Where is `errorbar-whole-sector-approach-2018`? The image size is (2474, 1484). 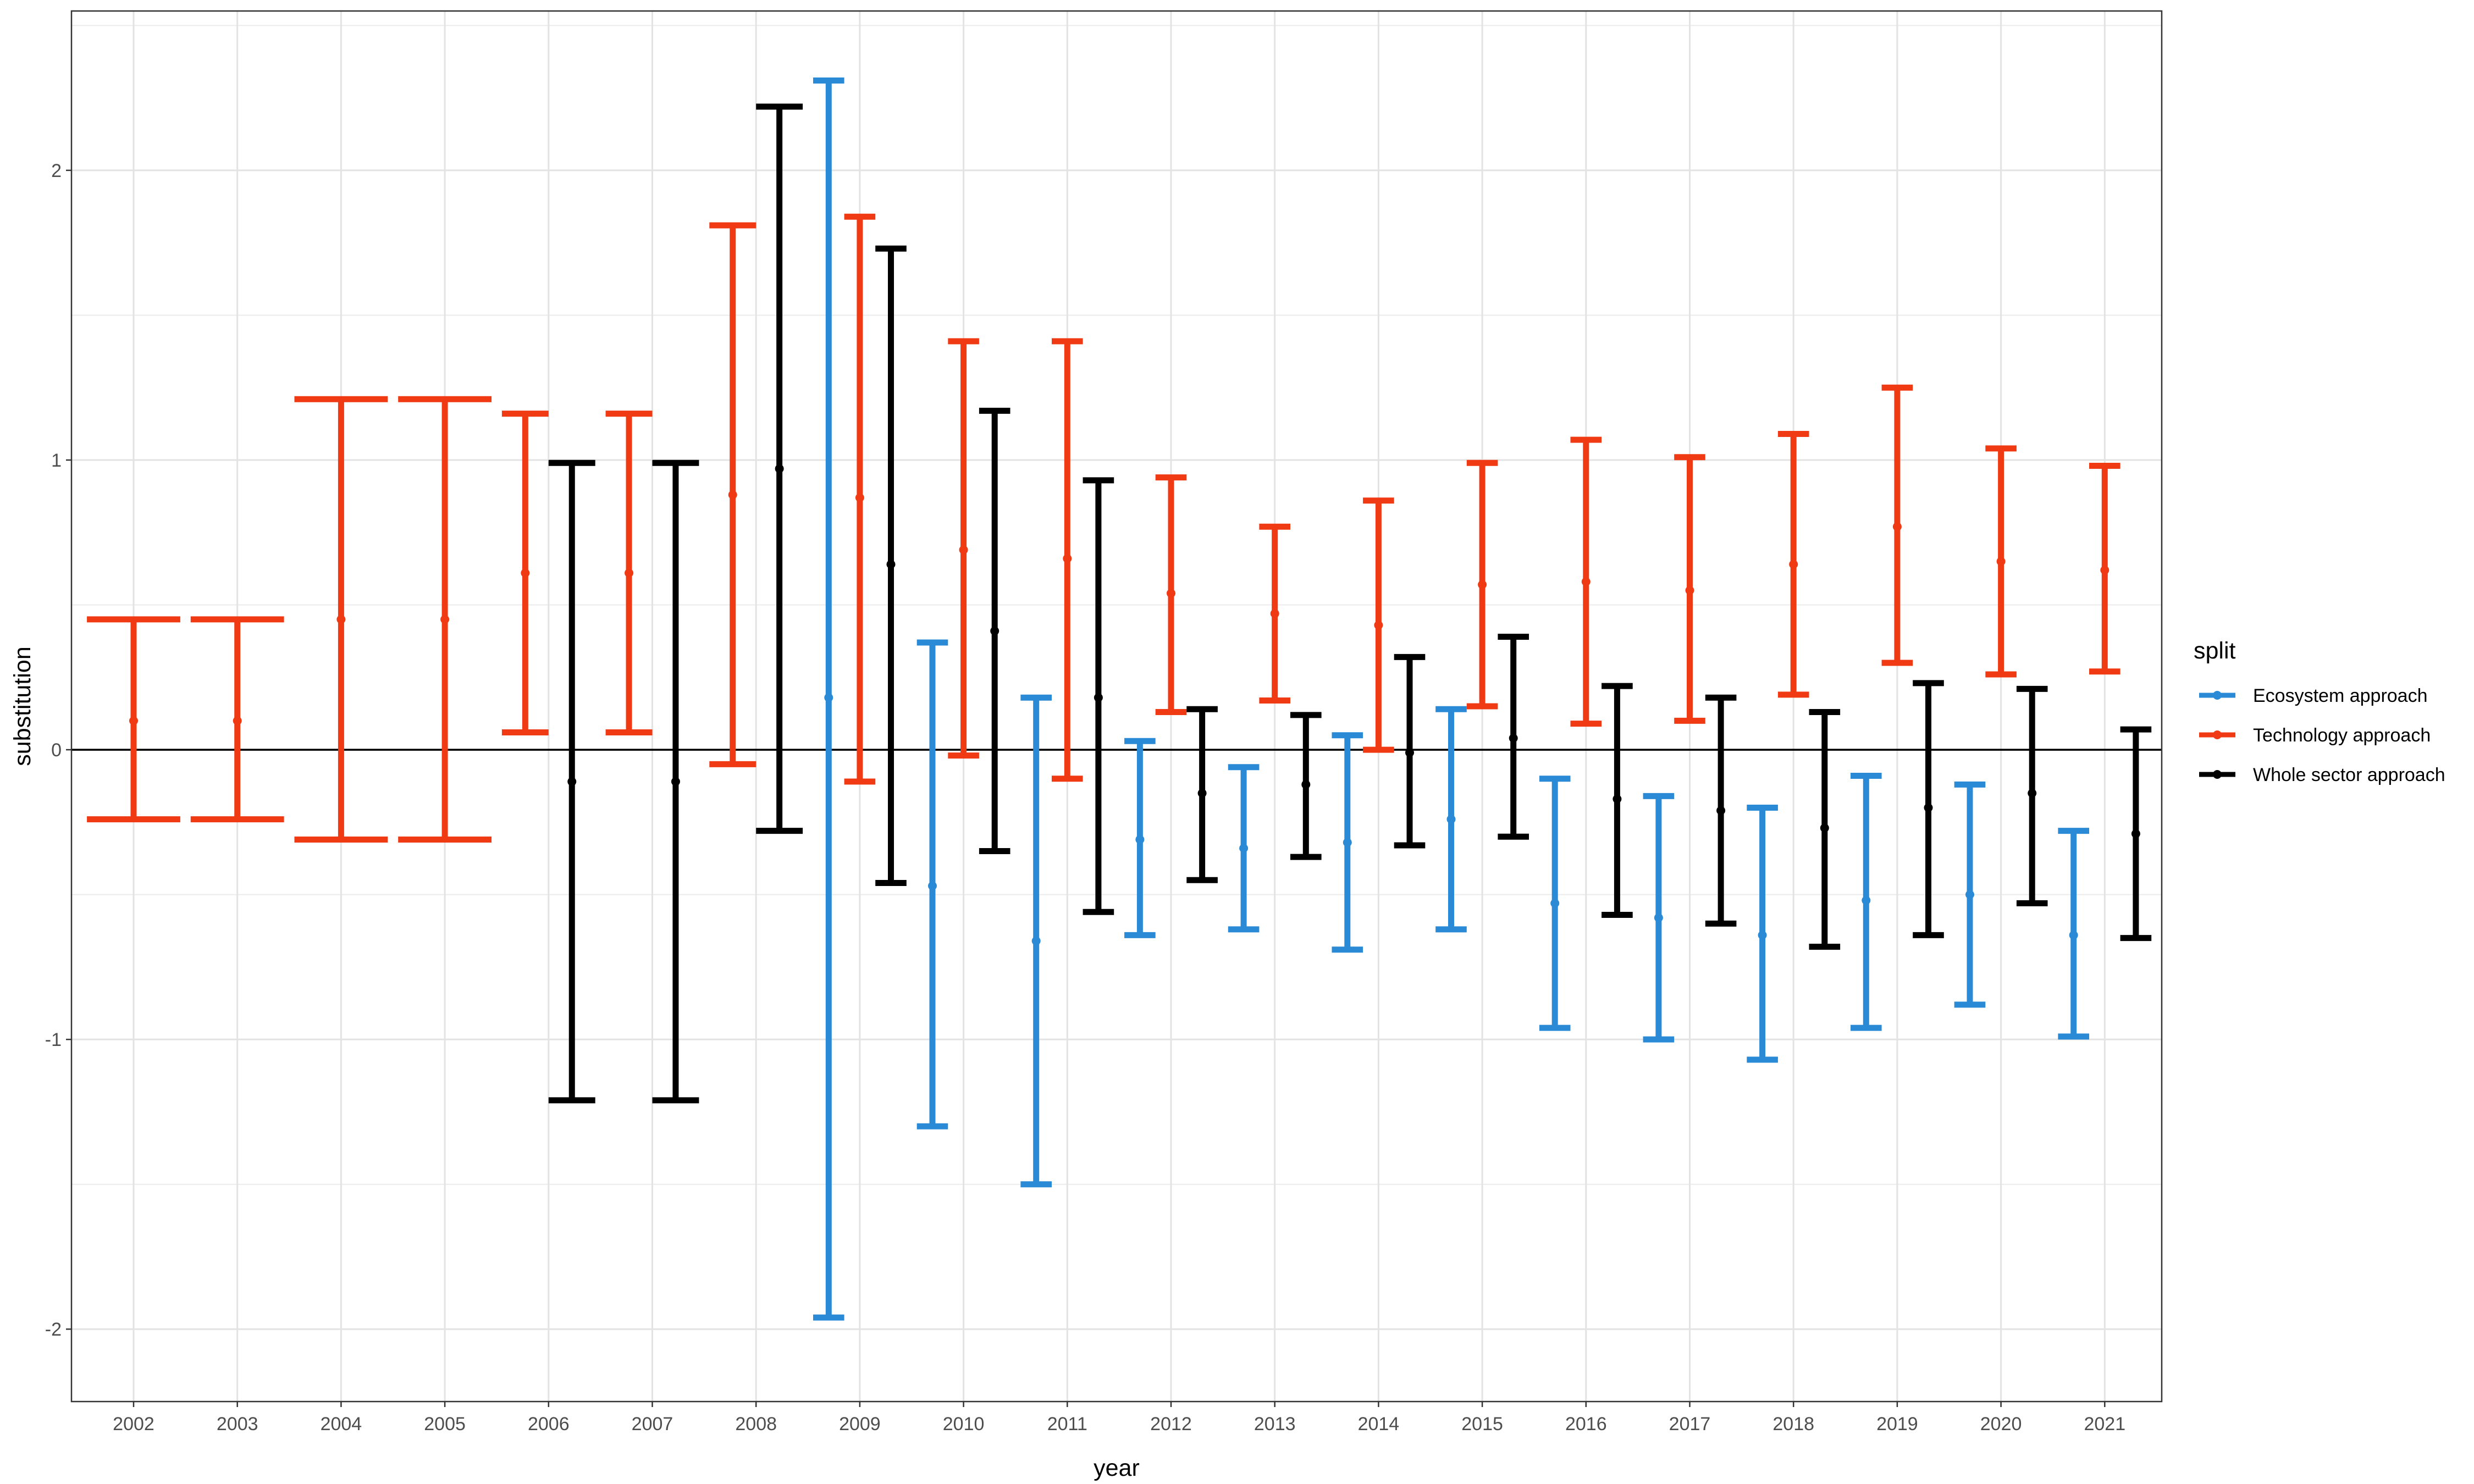
errorbar-whole-sector-approach-2018 is located at coordinates (1825, 829).